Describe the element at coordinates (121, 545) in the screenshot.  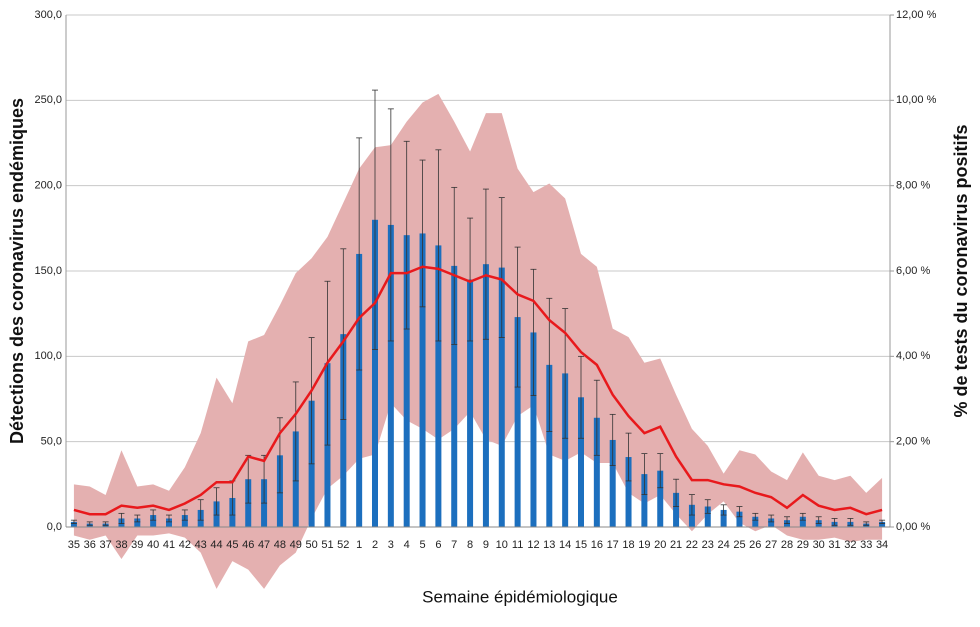
I see `x-tick-label: 38` at that location.